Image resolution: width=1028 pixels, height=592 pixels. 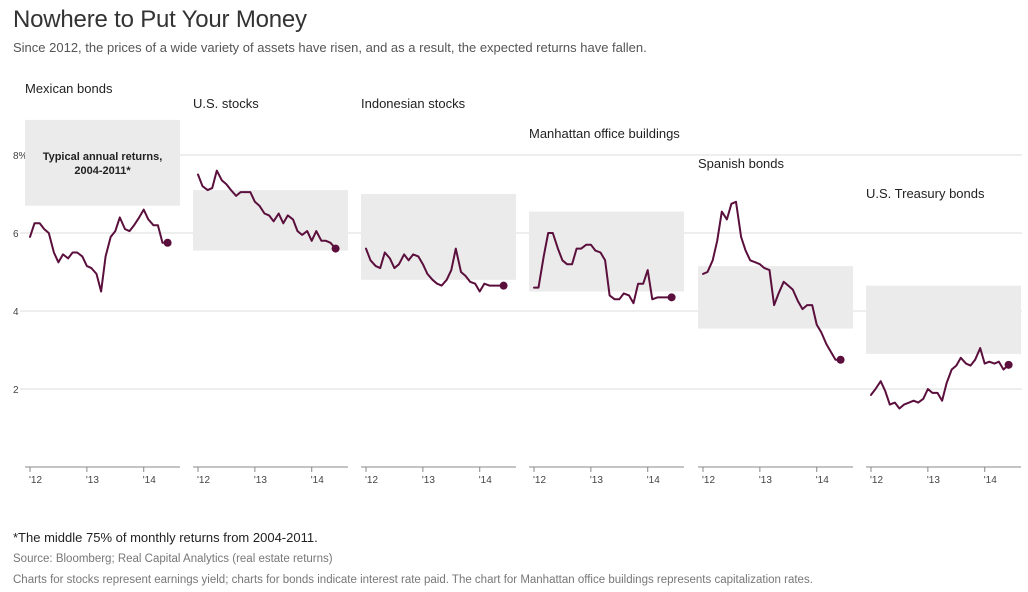 What do you see at coordinates (270, 291) in the screenshot?
I see `panel-u-s-stocks: '12 '13 '14 U.S. stocks` at bounding box center [270, 291].